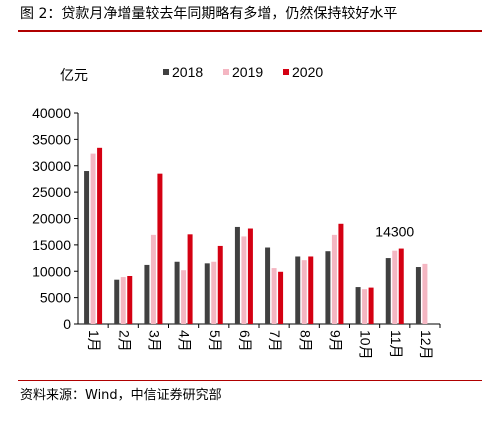 The width and height of the screenshot is (500, 422). What do you see at coordinates (426, 345) in the screenshot?
I see `x-tick-label: 12月` at bounding box center [426, 345].